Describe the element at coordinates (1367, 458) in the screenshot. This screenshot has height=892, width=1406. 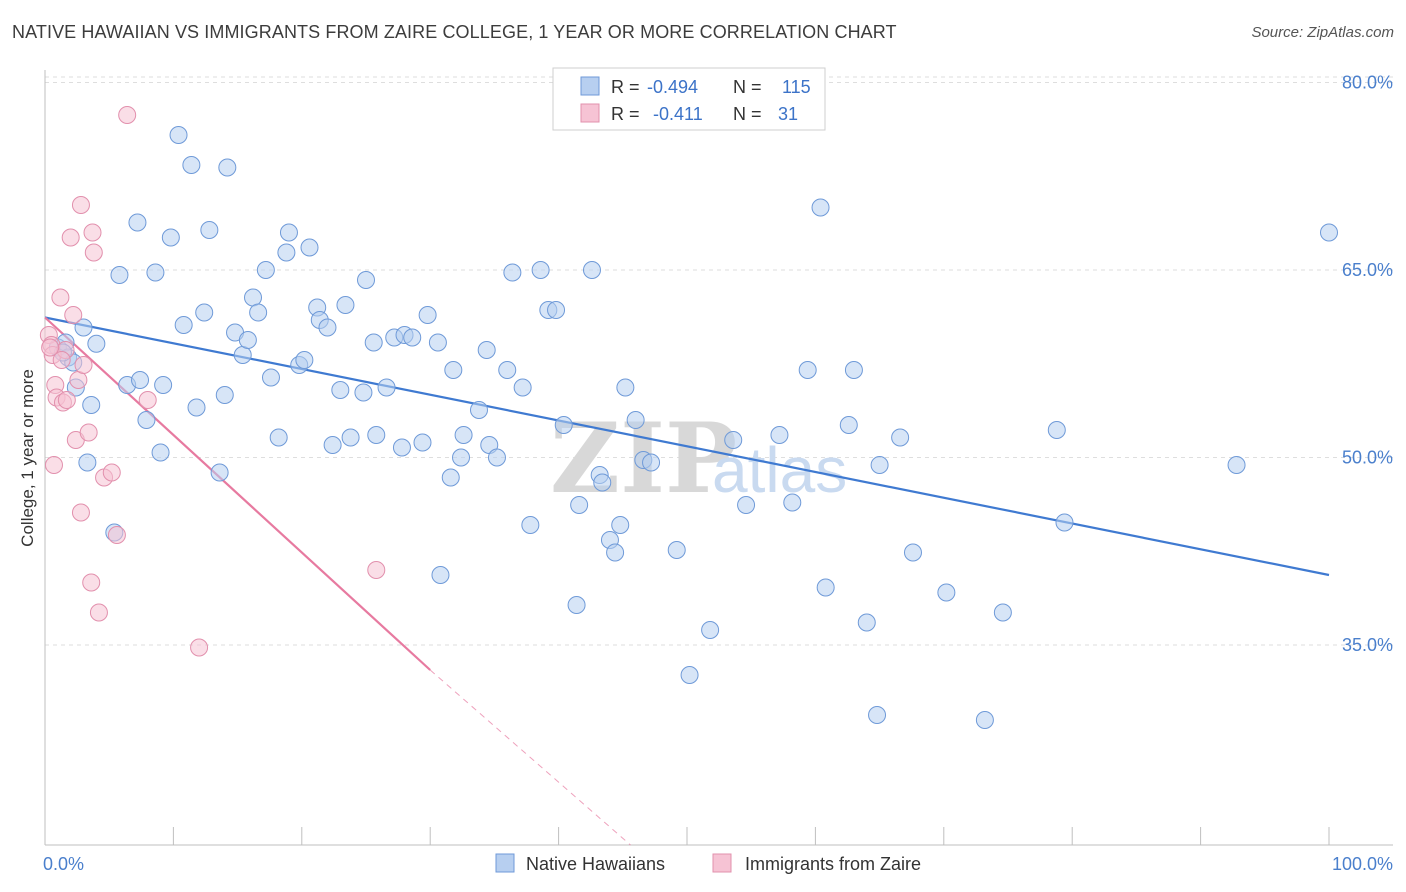
I see `y-tick-label: 50.0%` at that location.